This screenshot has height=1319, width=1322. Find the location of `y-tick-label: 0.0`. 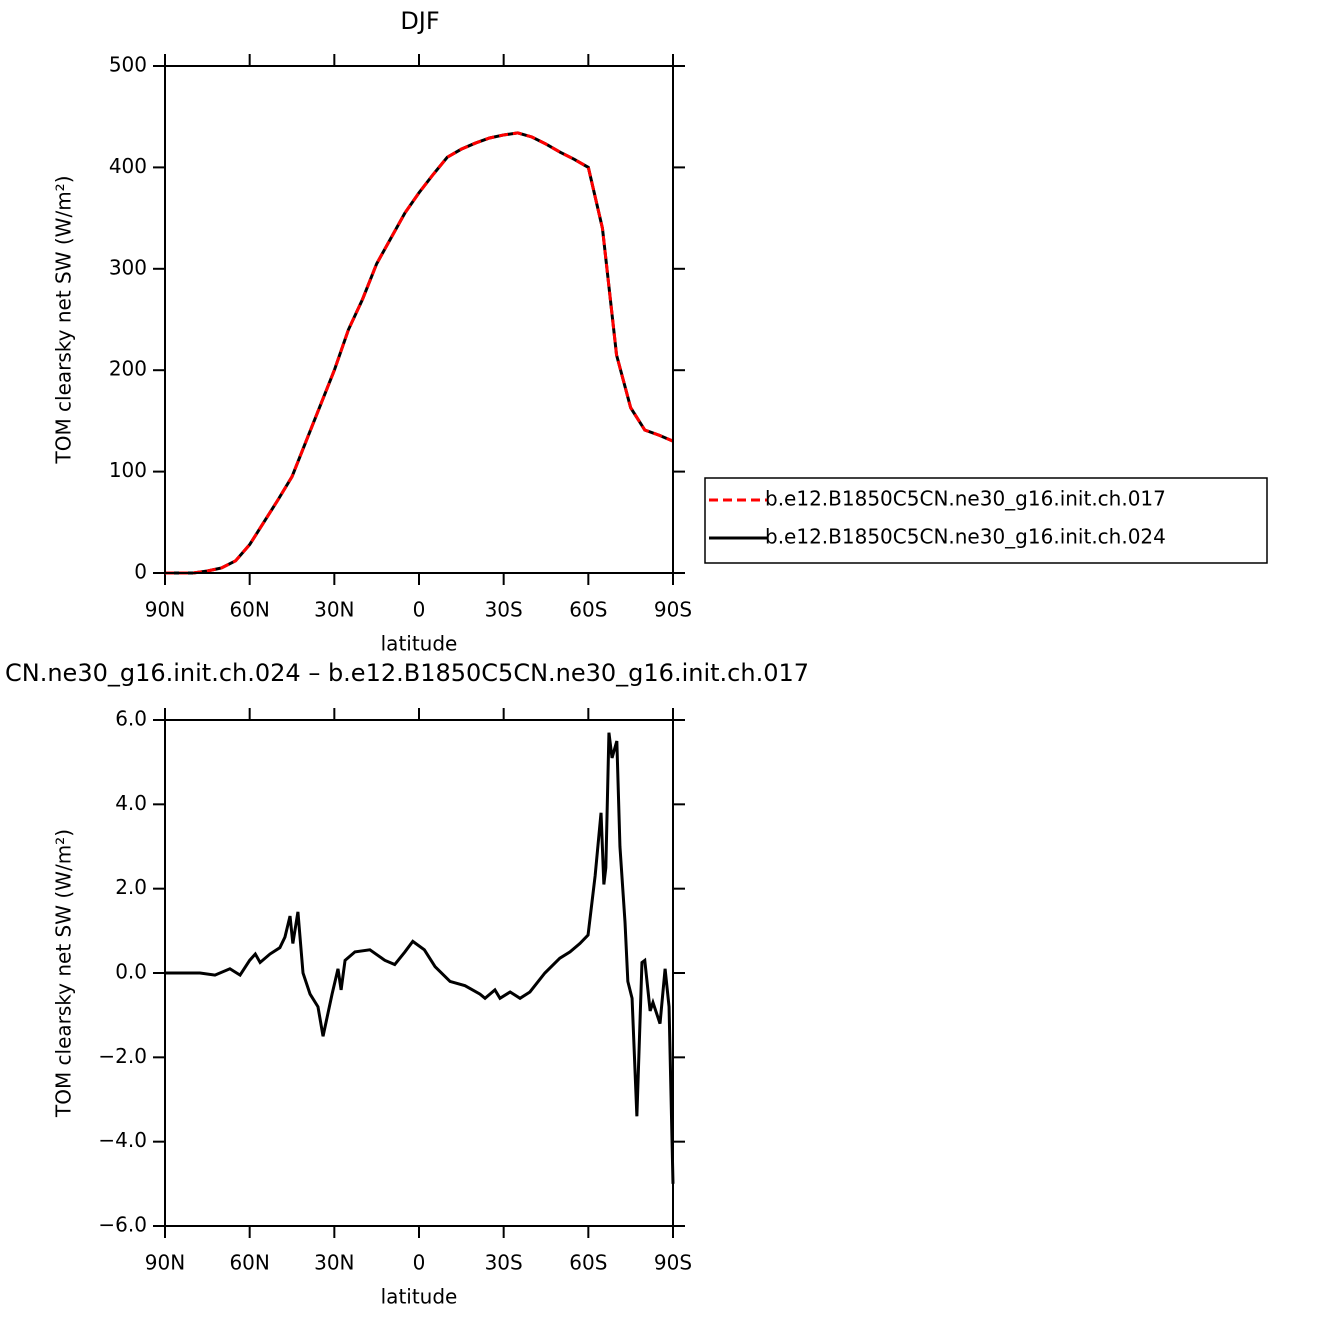

y-tick-label: 0.0 is located at coordinates (131, 972).